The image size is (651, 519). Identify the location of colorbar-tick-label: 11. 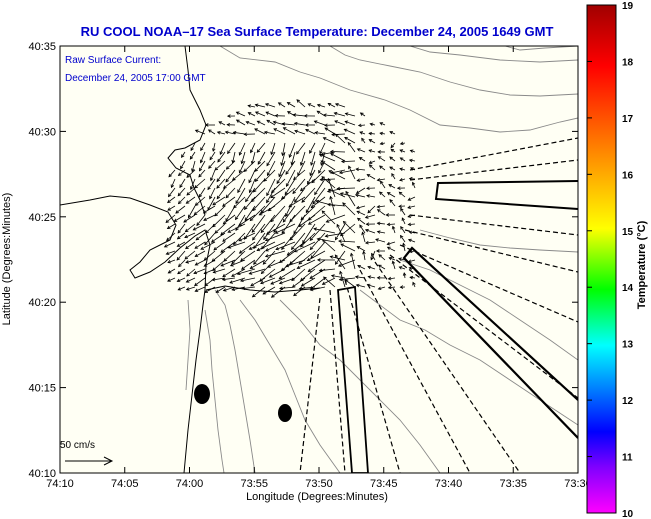
(627, 458).